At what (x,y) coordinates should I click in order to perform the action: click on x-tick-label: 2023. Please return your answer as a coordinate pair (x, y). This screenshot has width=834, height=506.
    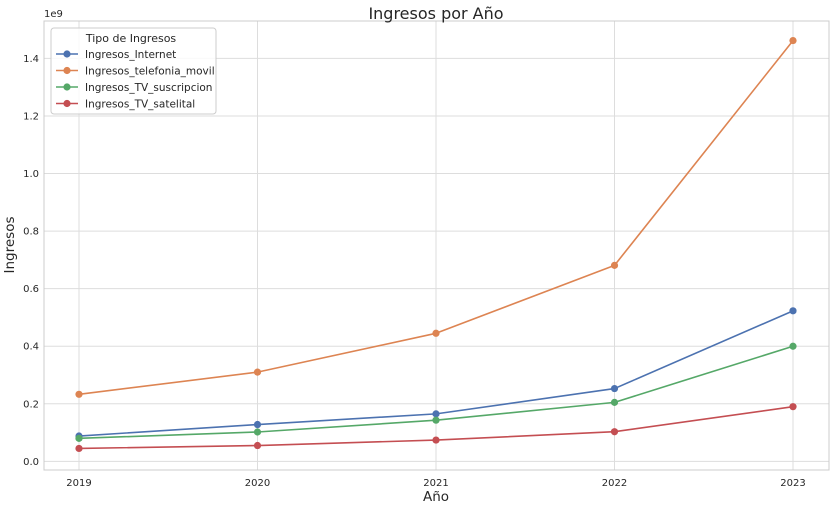
    Looking at the image, I should click on (792, 483).